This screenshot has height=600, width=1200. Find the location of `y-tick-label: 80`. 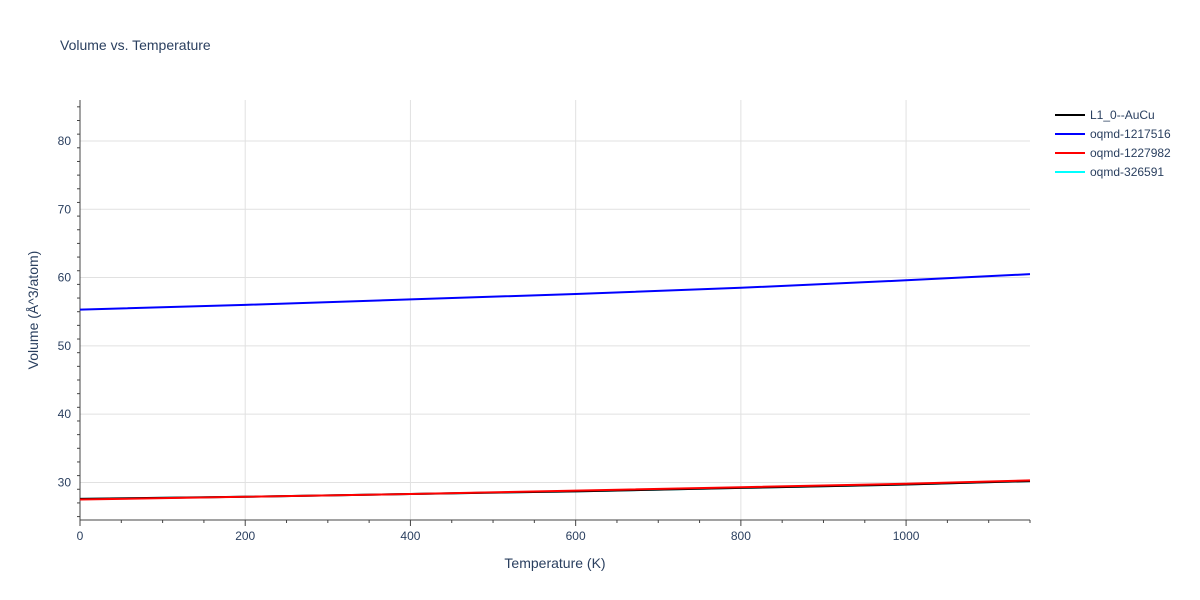

y-tick-label: 80 is located at coordinates (65, 141).